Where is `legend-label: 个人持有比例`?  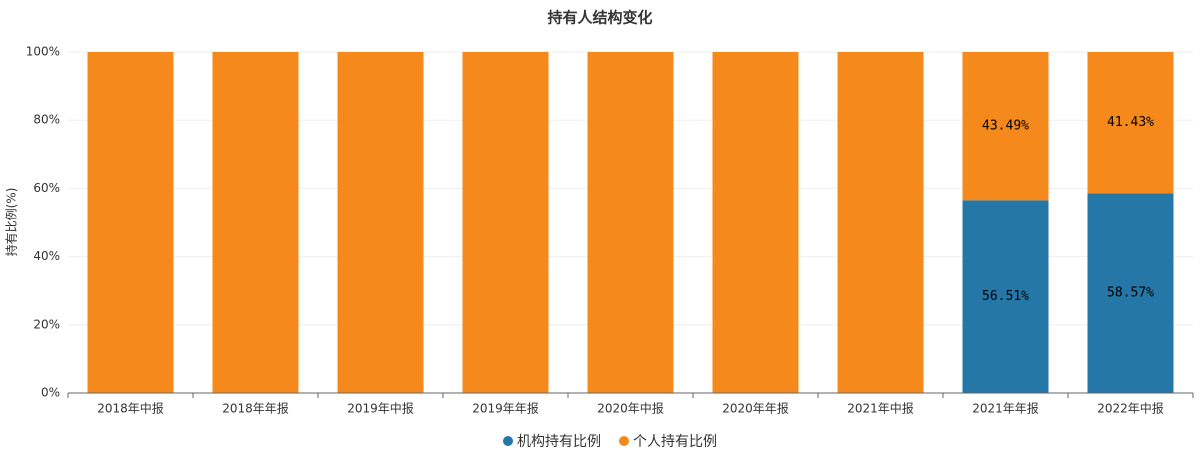 legend-label: 个人持有比例 is located at coordinates (675, 442).